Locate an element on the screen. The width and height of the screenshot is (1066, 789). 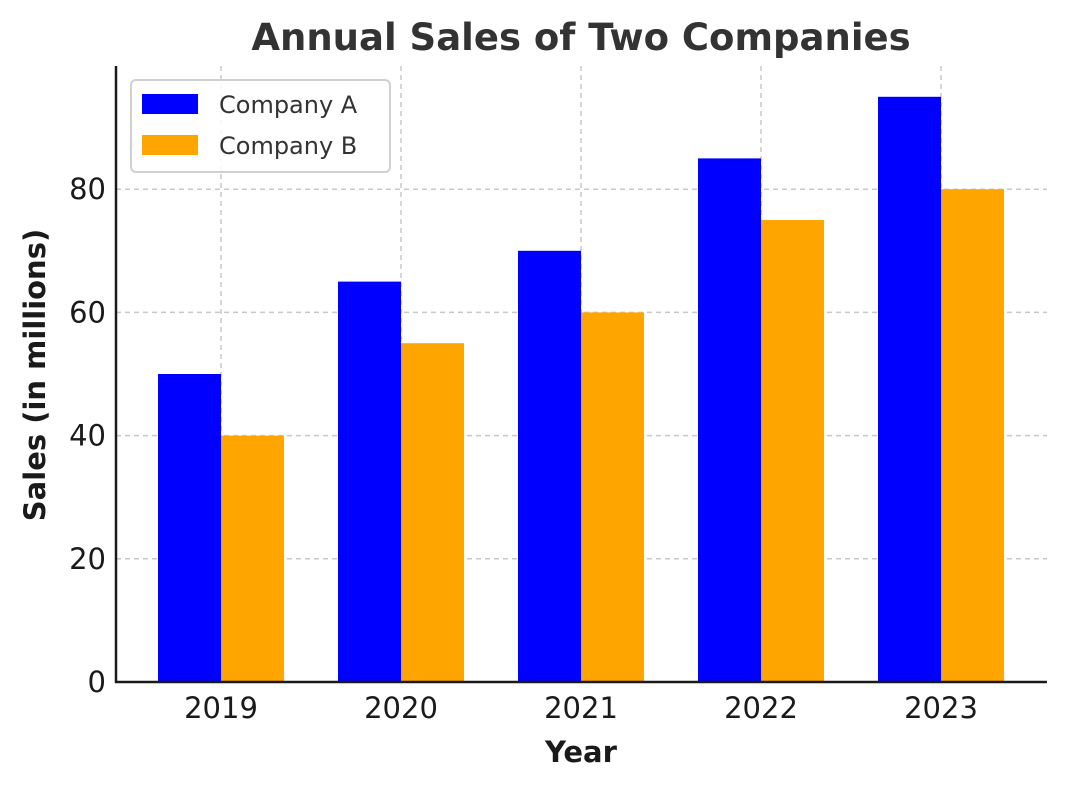
bar-company-a-2021 is located at coordinates (549, 466).